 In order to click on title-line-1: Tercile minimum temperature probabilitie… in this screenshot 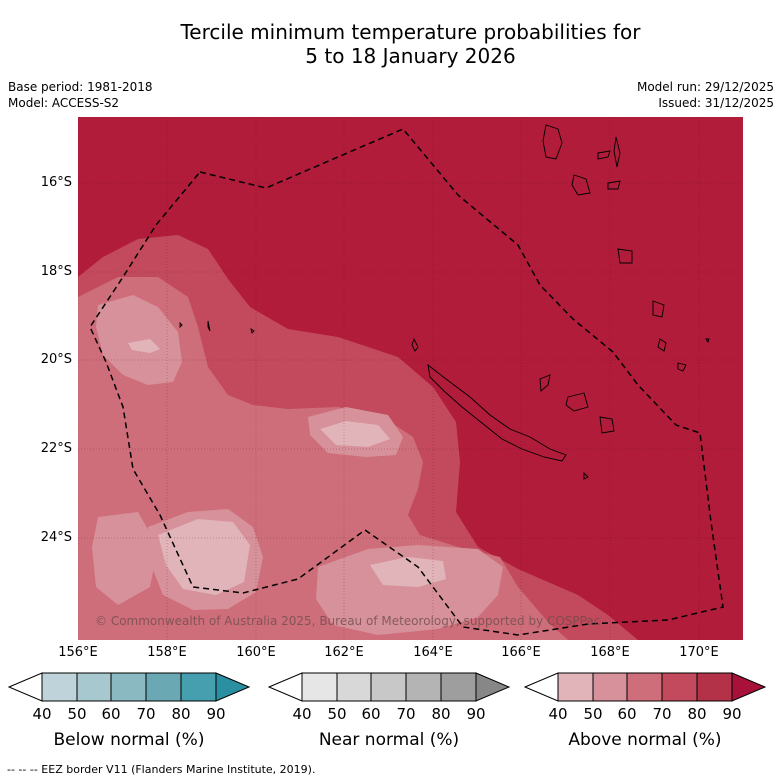, I will do `click(410, 32)`.